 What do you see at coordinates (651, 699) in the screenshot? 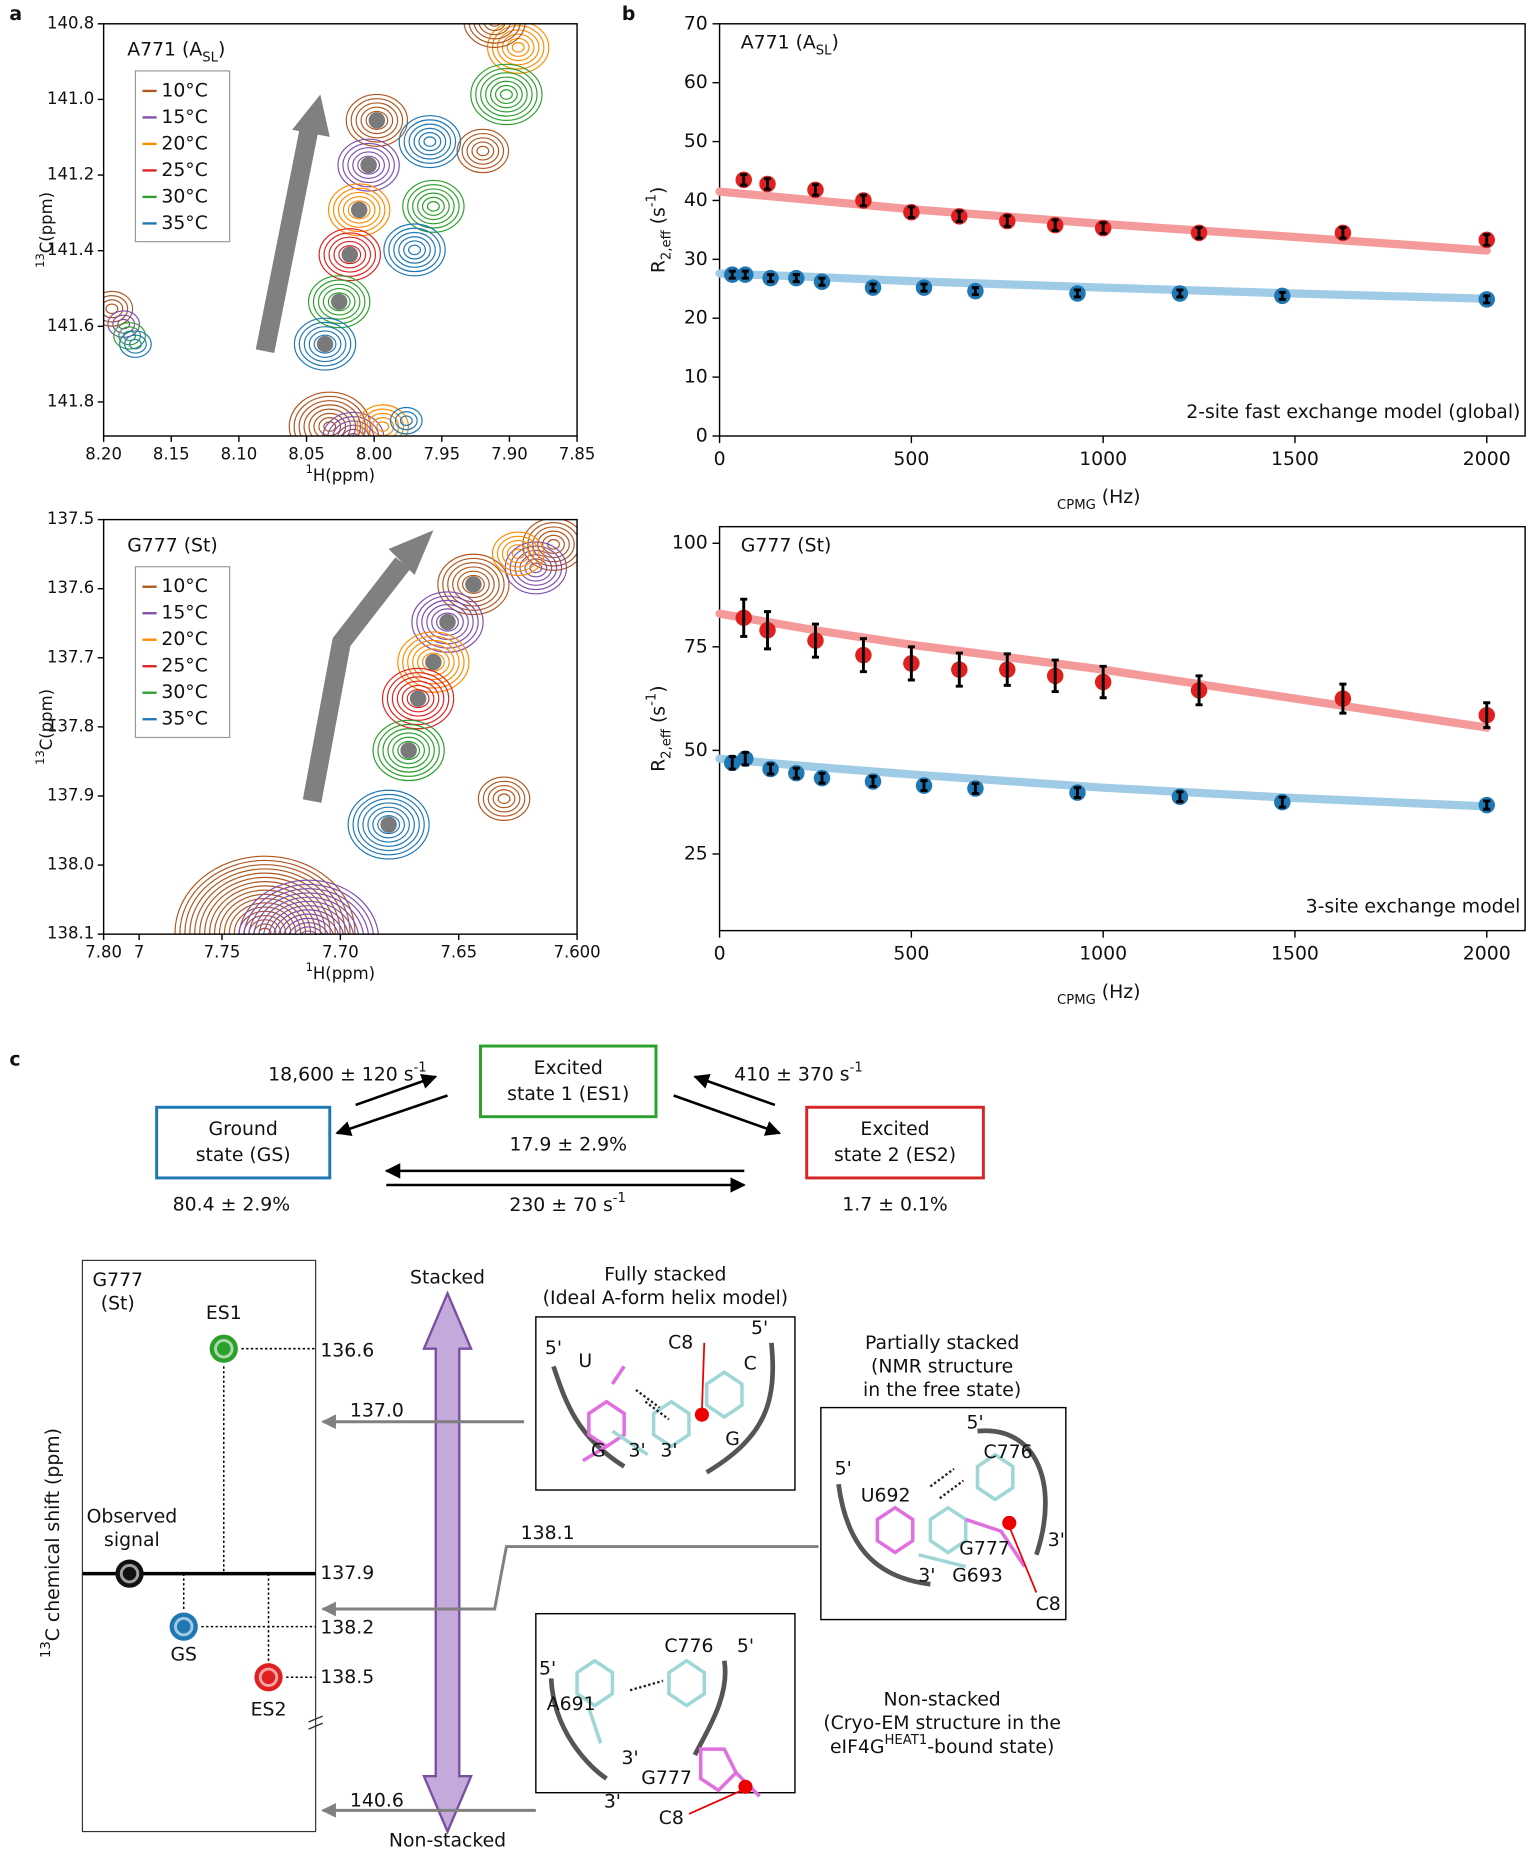
I see `superscript: -1` at bounding box center [651, 699].